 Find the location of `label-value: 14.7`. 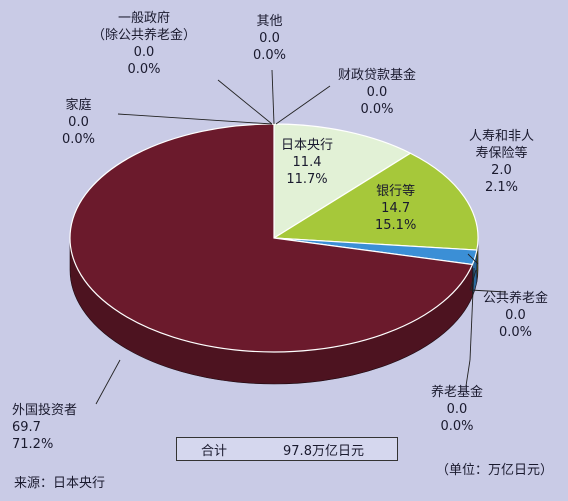

label-value: 14.7 is located at coordinates (396, 208).